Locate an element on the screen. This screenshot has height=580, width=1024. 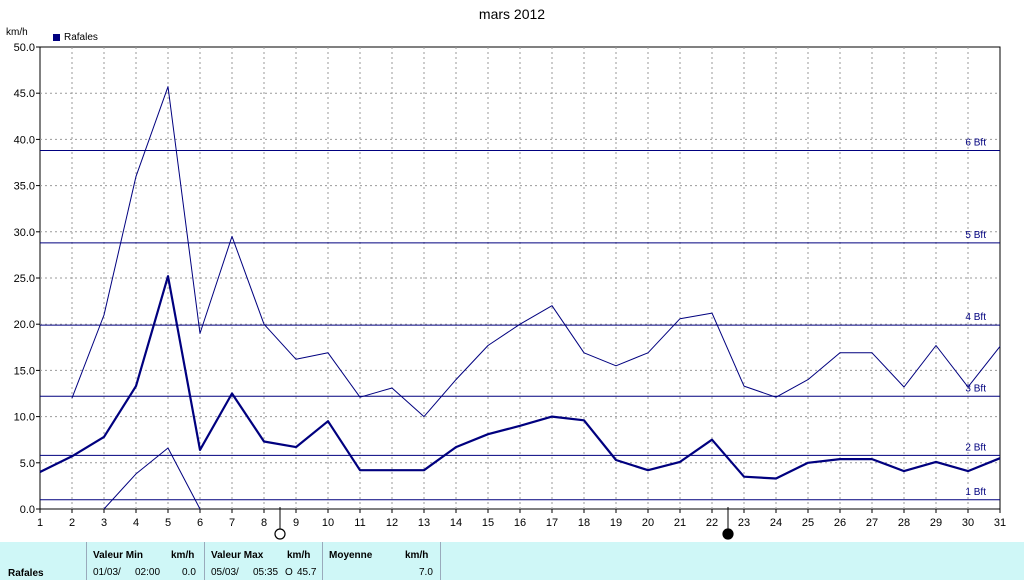
x-tick-label: 19 is located at coordinates (616, 523).